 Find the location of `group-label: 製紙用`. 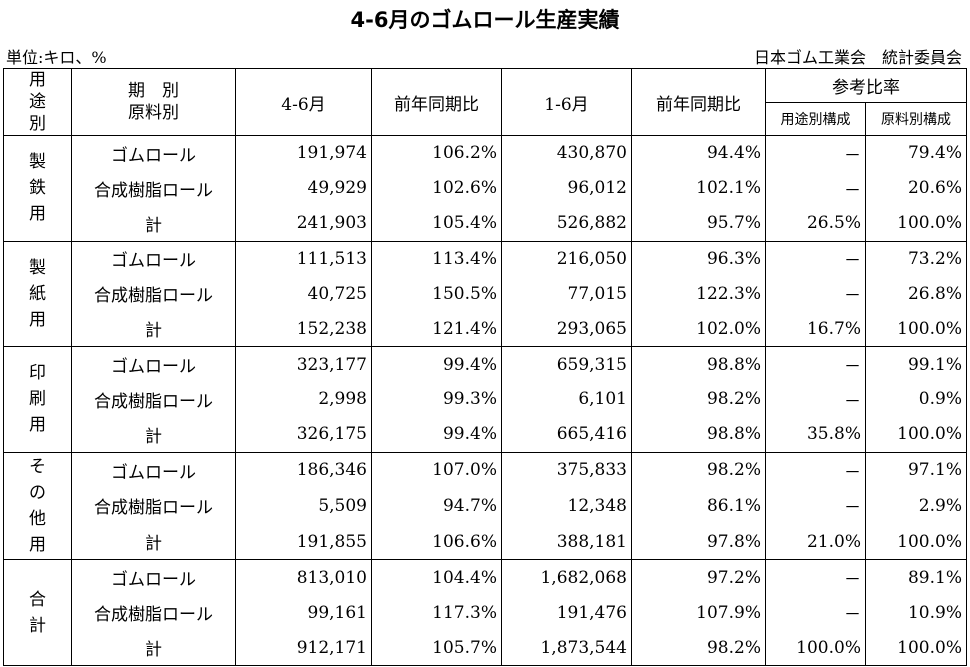

group-label: 製紙用 is located at coordinates (37, 294).